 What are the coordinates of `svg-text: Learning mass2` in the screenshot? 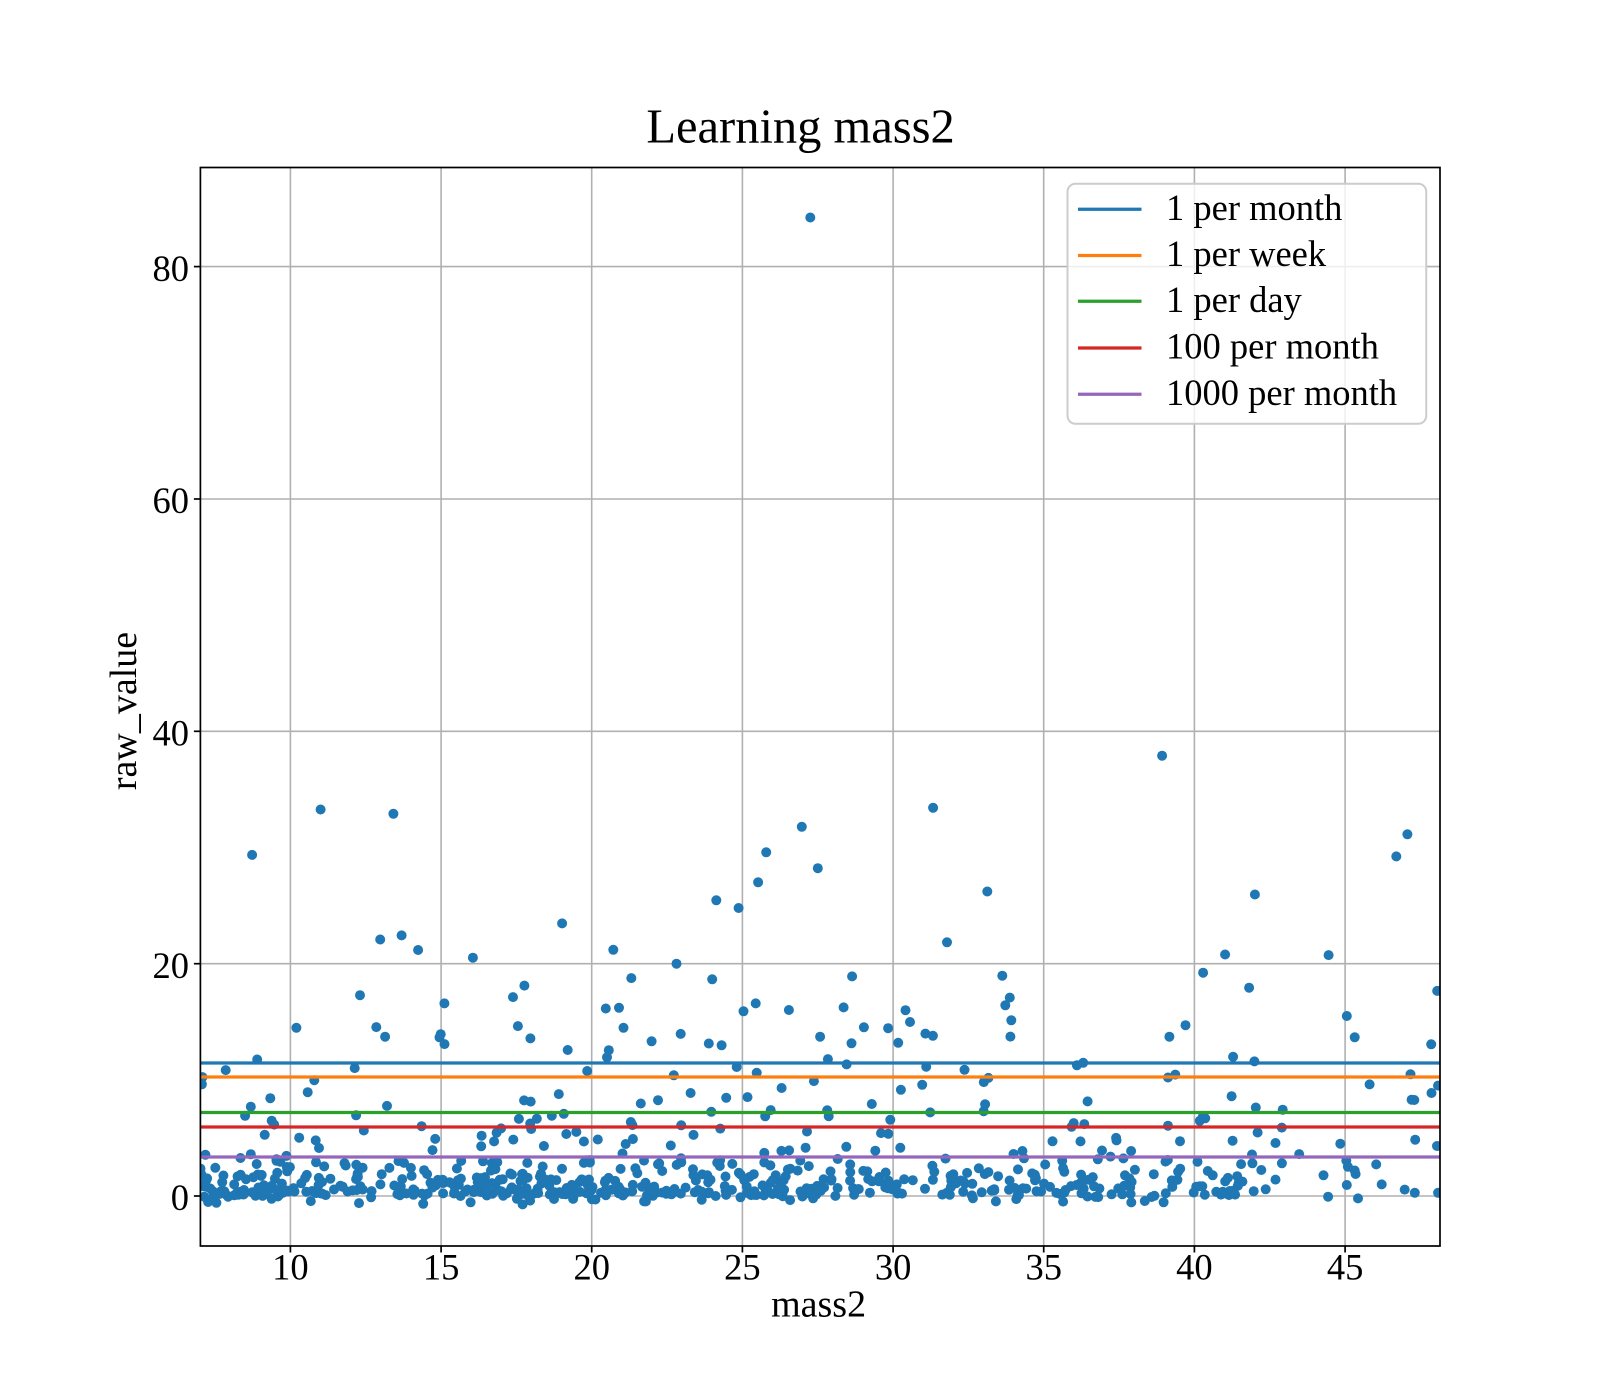 It's located at (800, 127).